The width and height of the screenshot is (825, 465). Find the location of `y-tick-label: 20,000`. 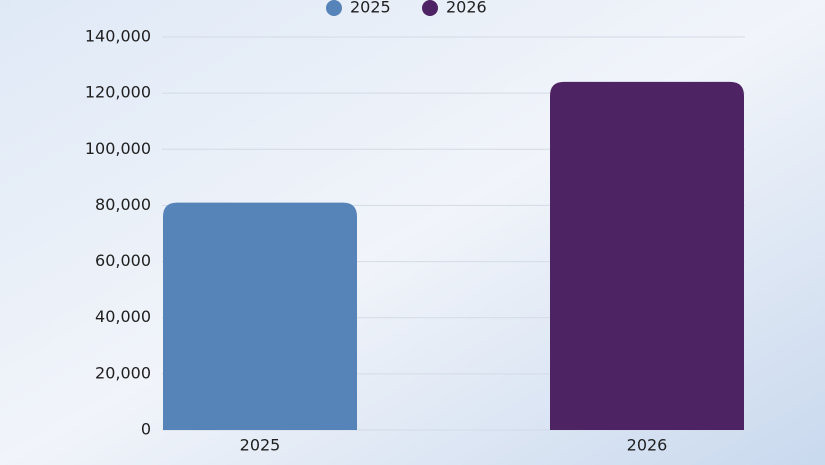

y-tick-label: 20,000 is located at coordinates (123, 372).